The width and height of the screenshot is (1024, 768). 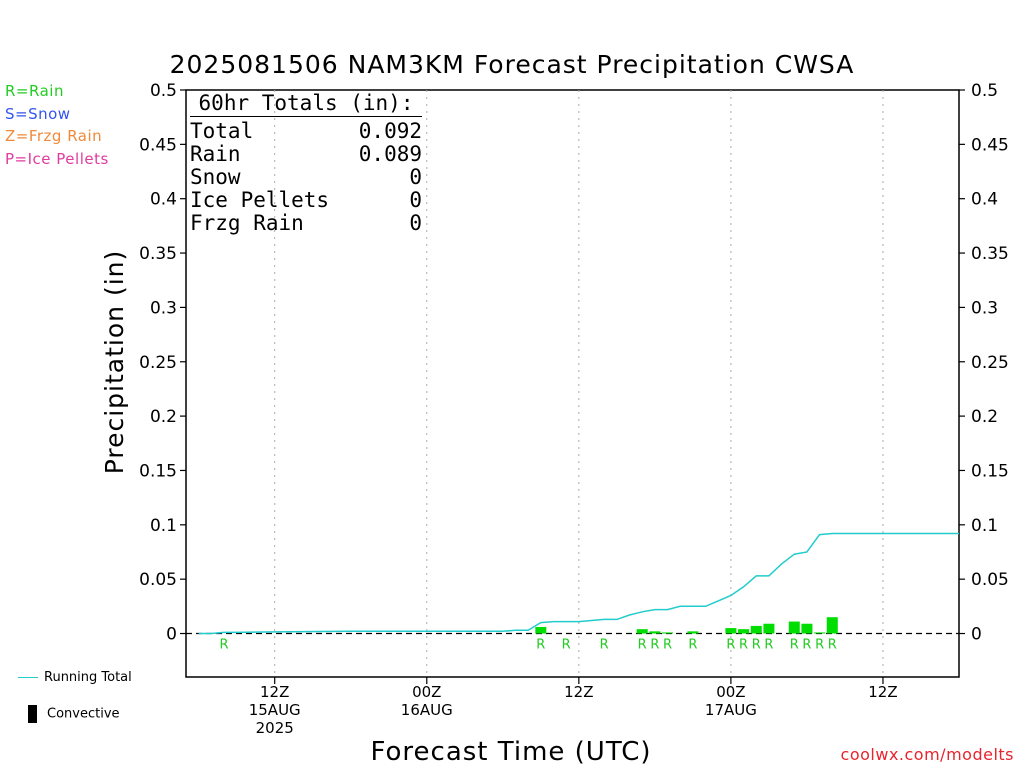 I want to click on x-tick-label: 16AUG, so click(x=427, y=710).